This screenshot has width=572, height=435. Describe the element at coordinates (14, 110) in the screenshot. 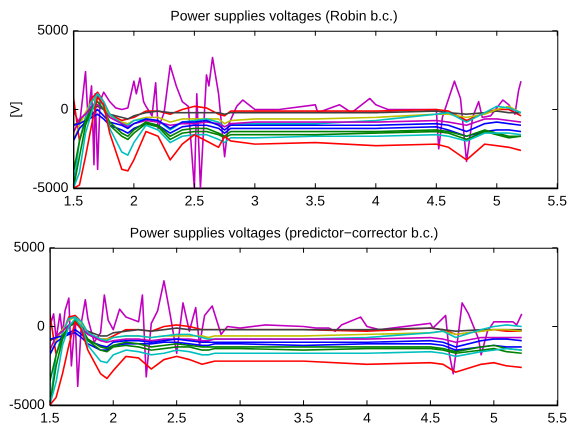

I see `y-axis-title: [V]` at that location.